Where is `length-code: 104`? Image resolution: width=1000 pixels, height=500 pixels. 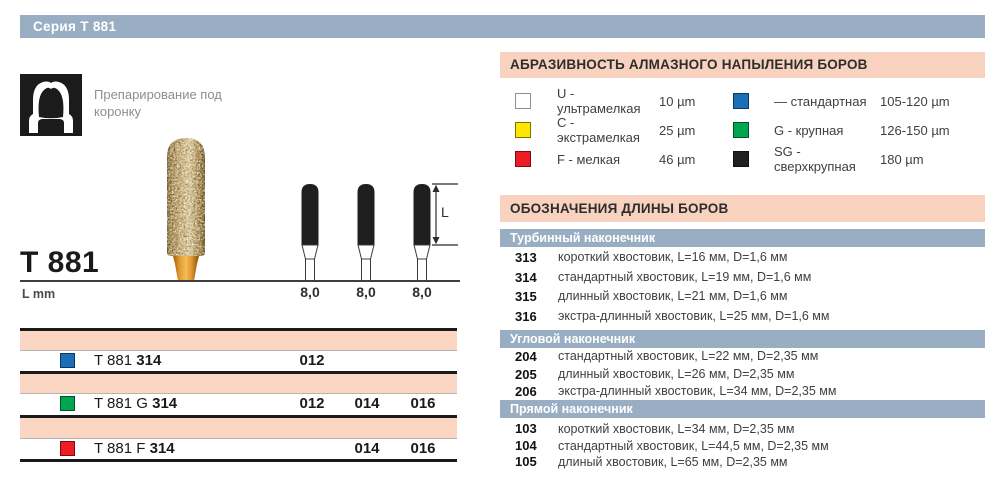
length-code: 104 is located at coordinates (526, 445).